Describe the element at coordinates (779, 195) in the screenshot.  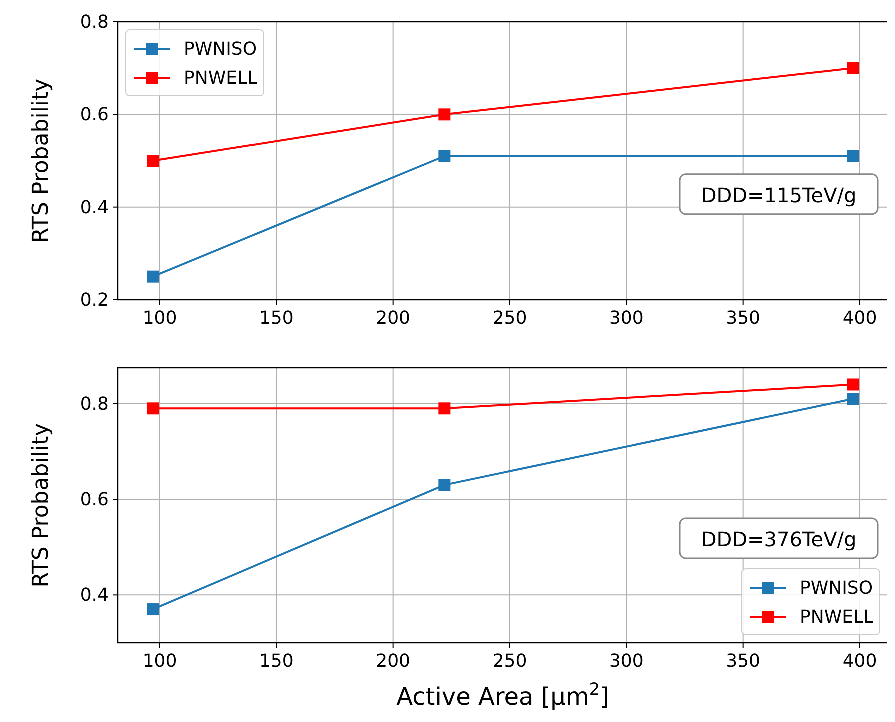
I see `annotation: DDD=115TeV/g` at that location.